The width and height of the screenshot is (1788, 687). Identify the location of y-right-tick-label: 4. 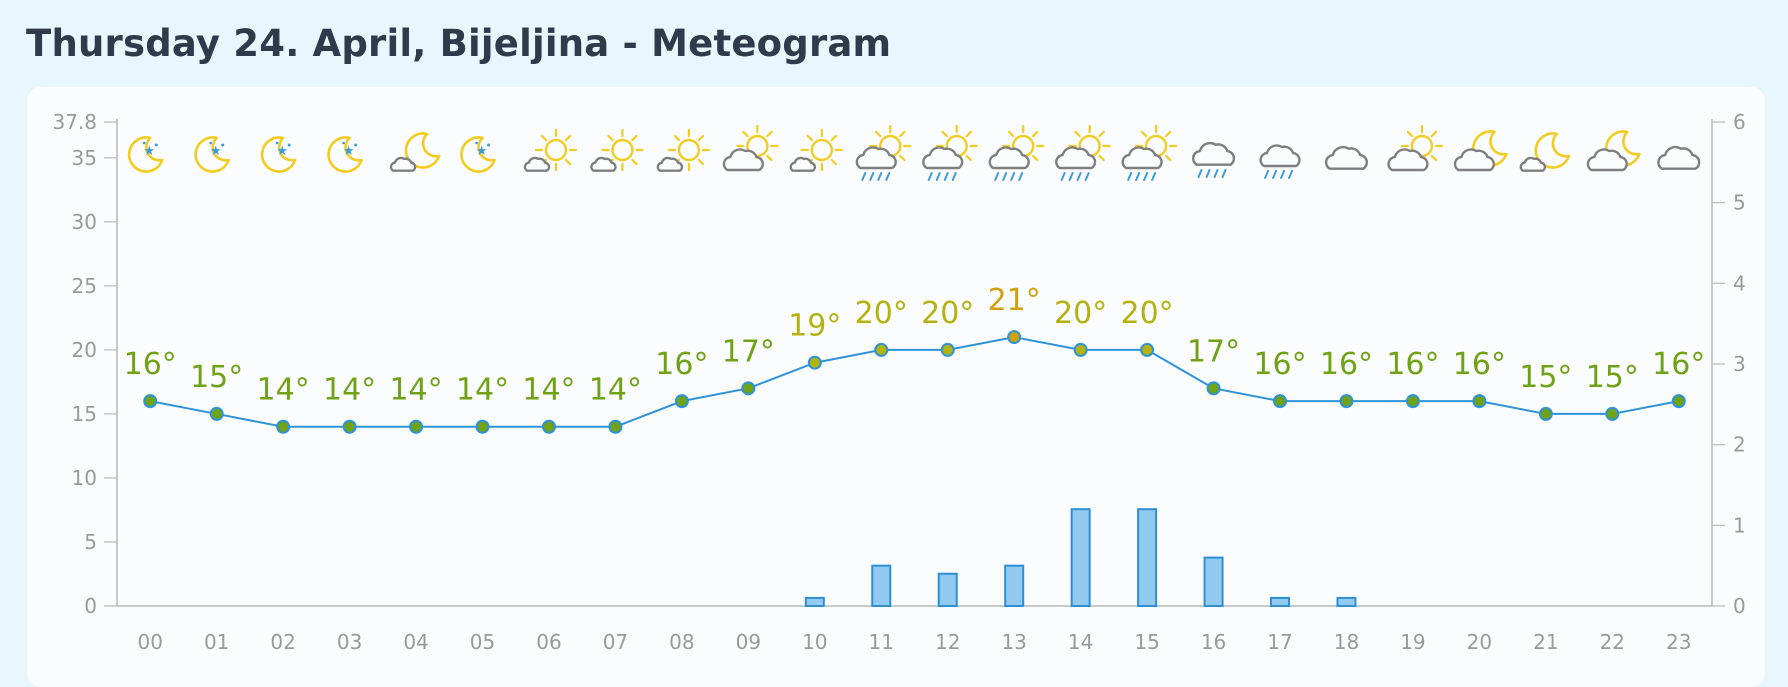
(1739, 283).